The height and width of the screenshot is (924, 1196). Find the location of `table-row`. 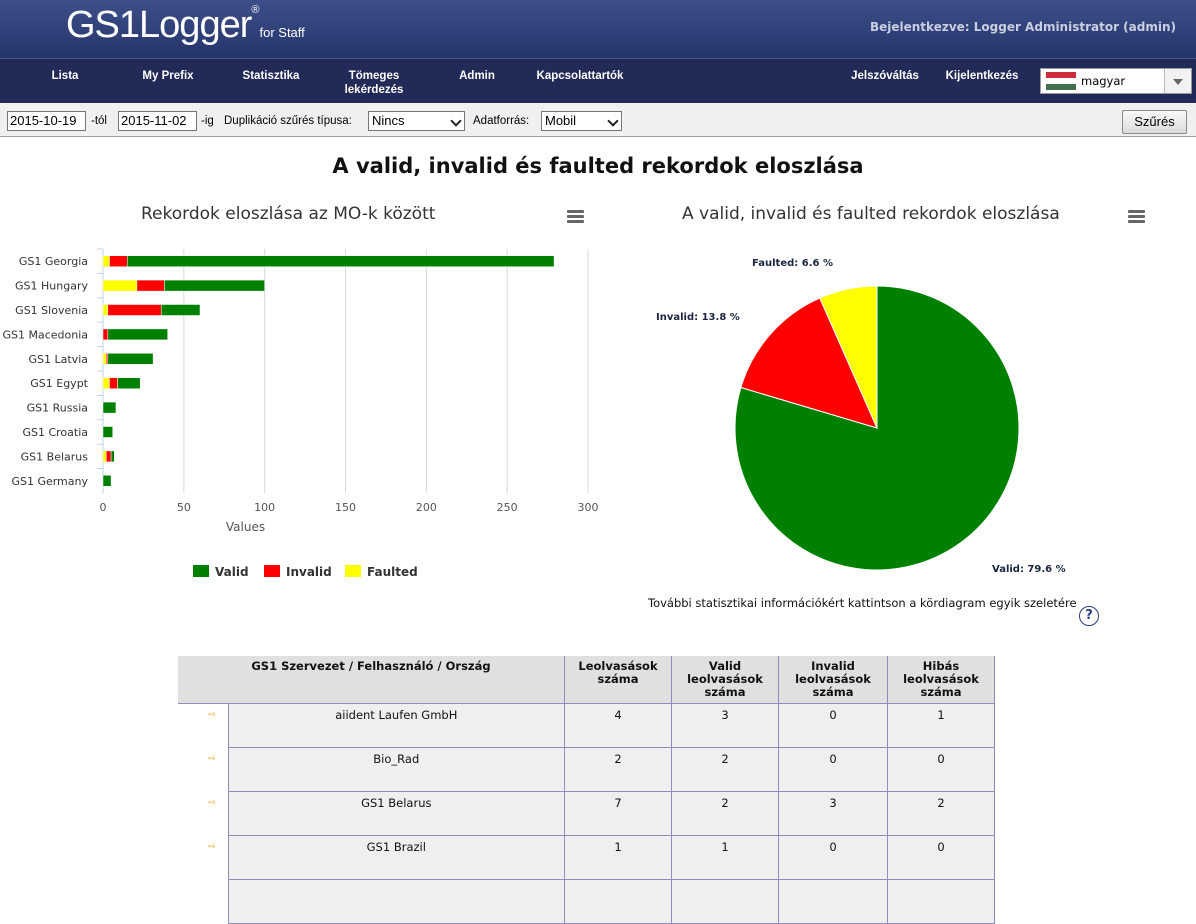

table-row is located at coordinates (586, 901).